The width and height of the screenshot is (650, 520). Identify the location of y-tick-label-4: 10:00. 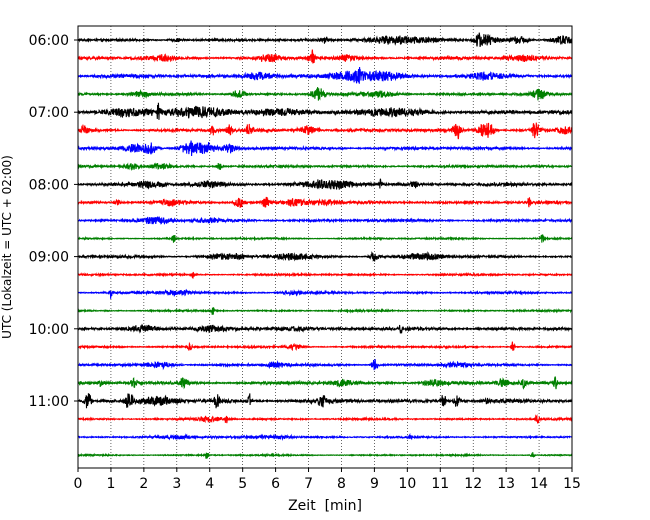
(49, 330).